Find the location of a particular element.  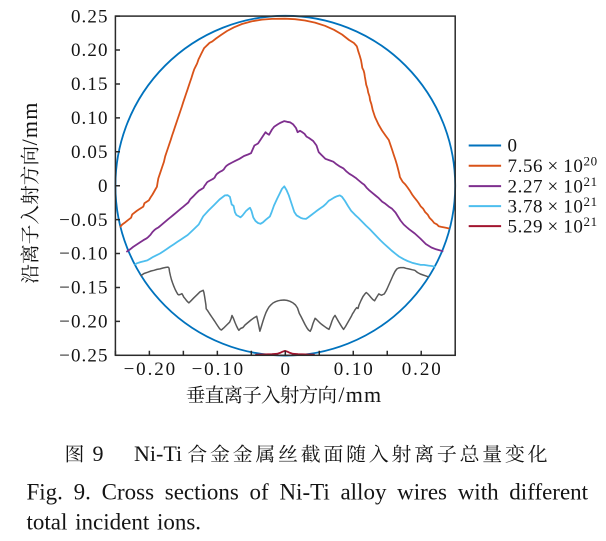

svg-text: 3.78 × 10²¹ is located at coordinates (553, 206).